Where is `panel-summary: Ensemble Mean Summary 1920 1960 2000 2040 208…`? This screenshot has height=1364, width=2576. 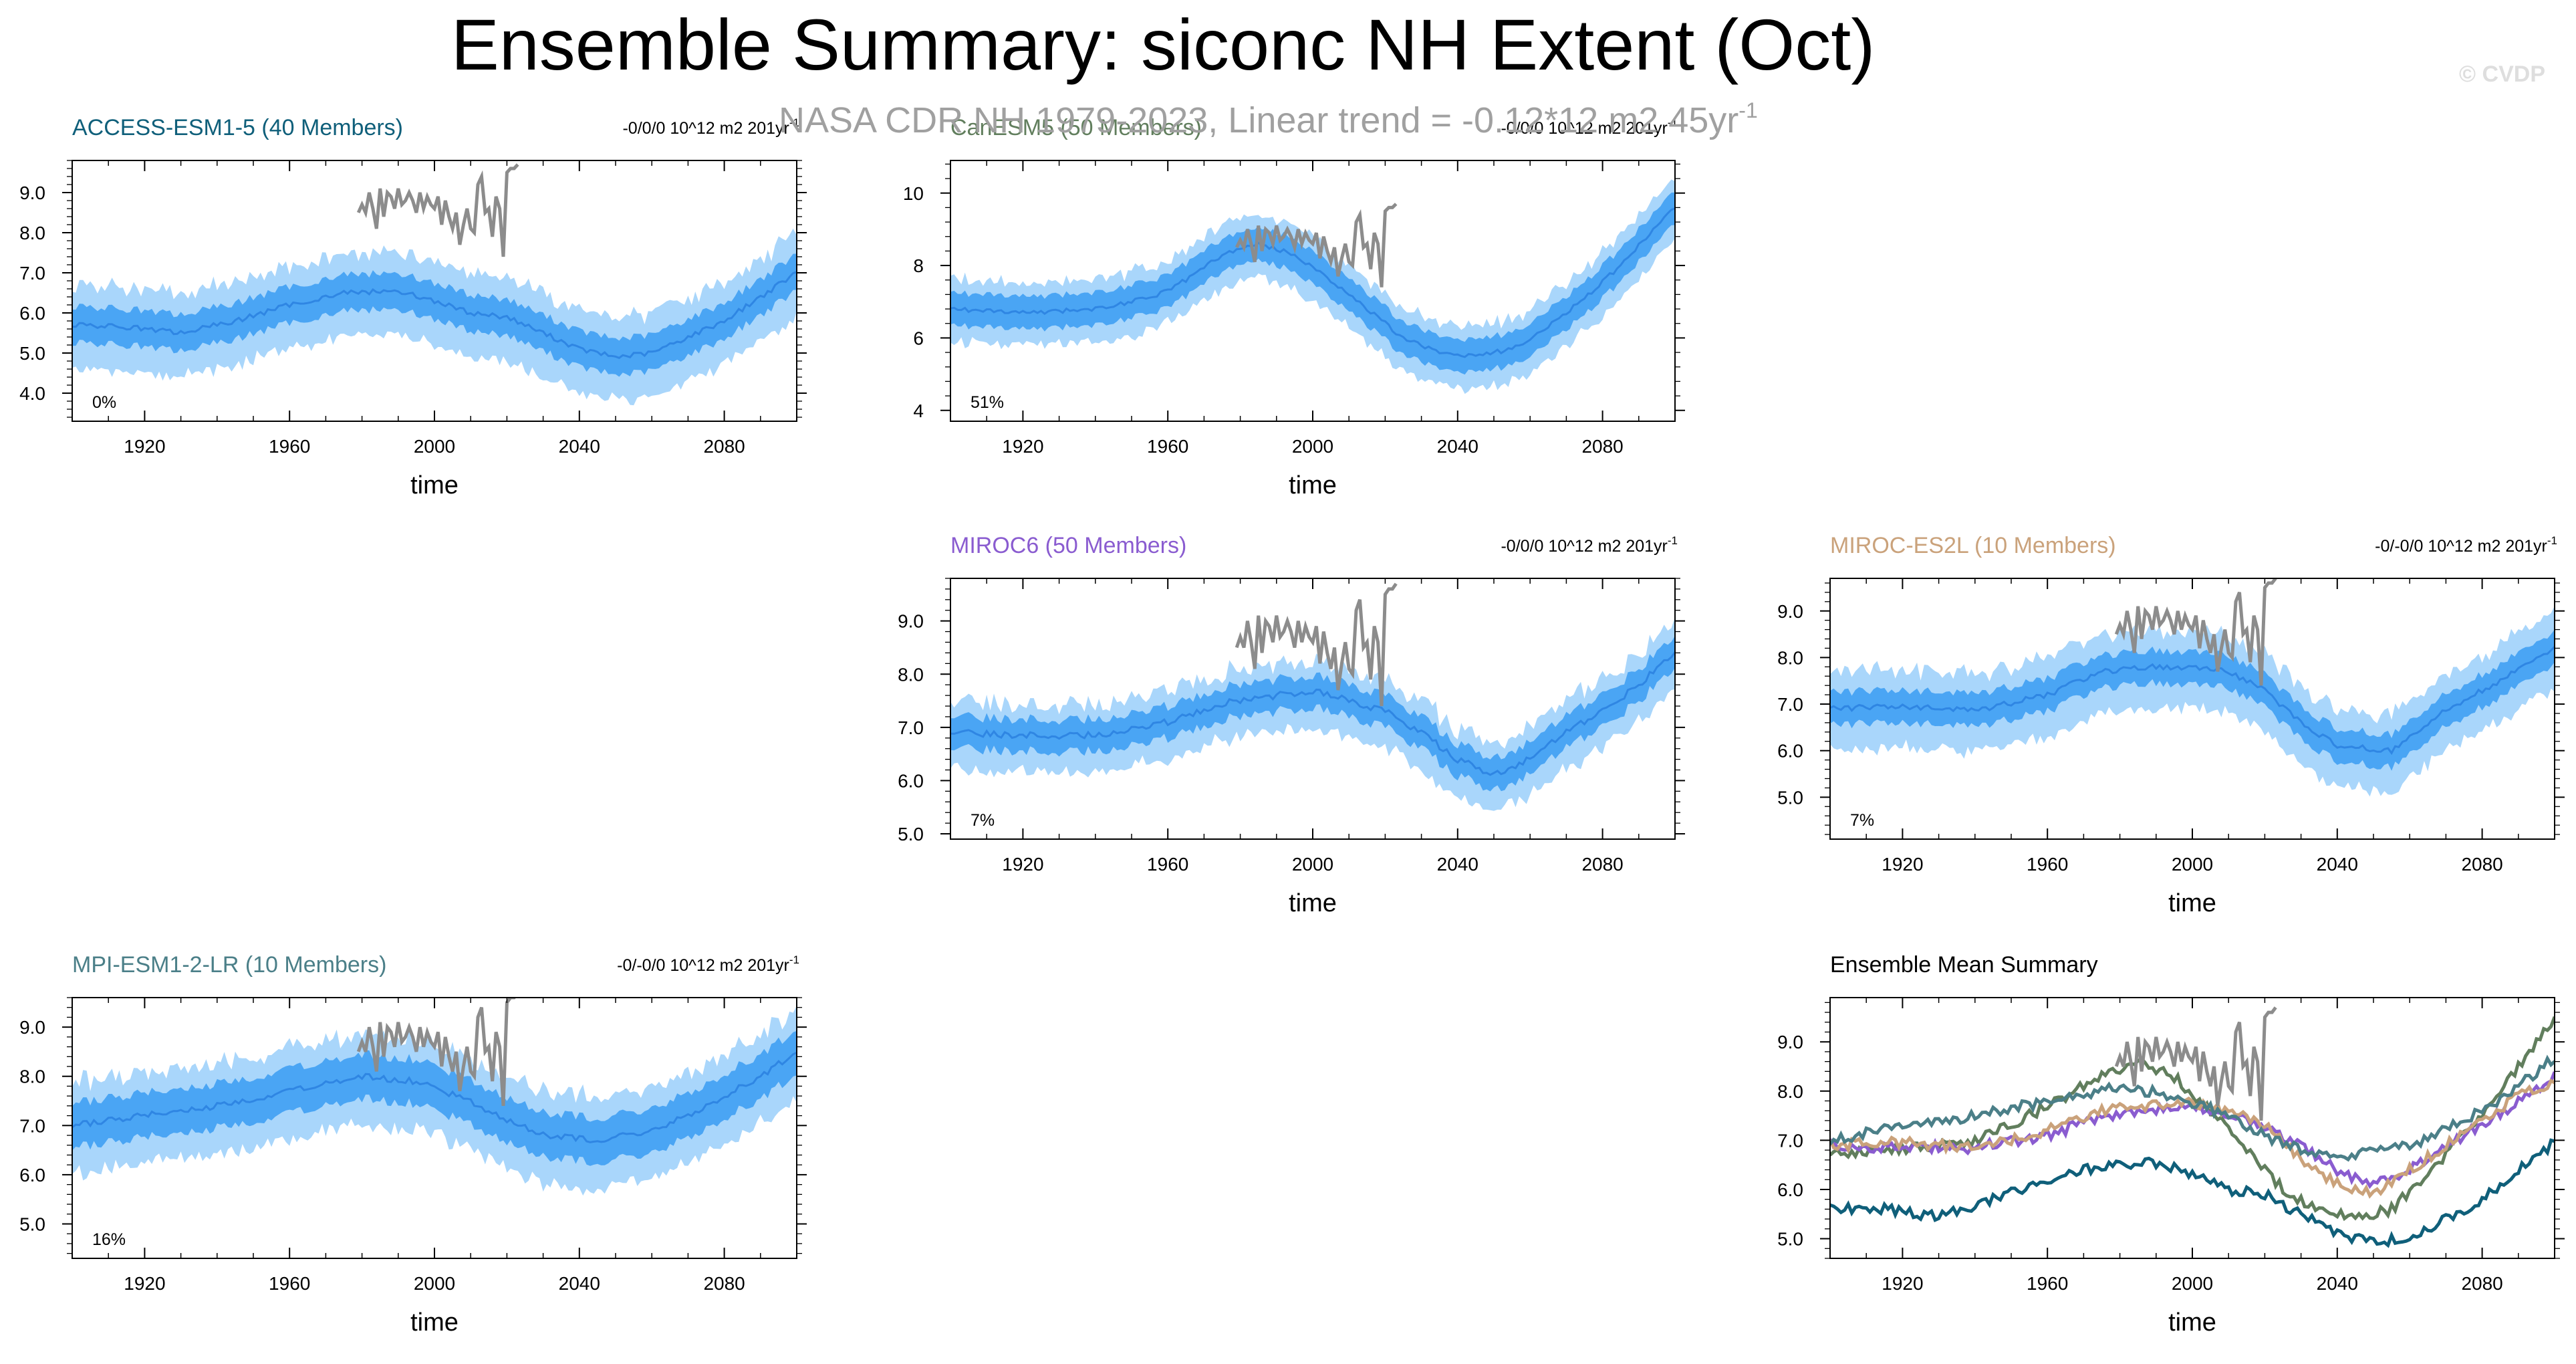 panel-summary: Ensemble Mean Summary 1920 1960 2000 2040 208… is located at coordinates (2171, 1144).